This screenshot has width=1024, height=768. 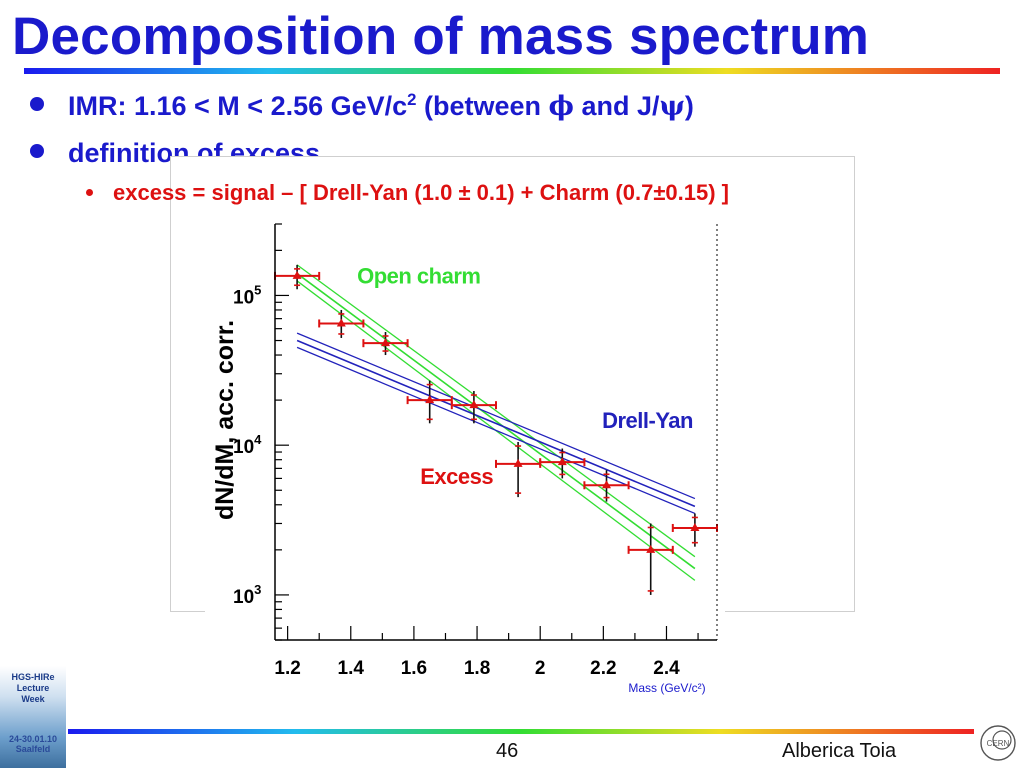 I want to click on y-tick-label: 10⁴, so click(x=247, y=445).